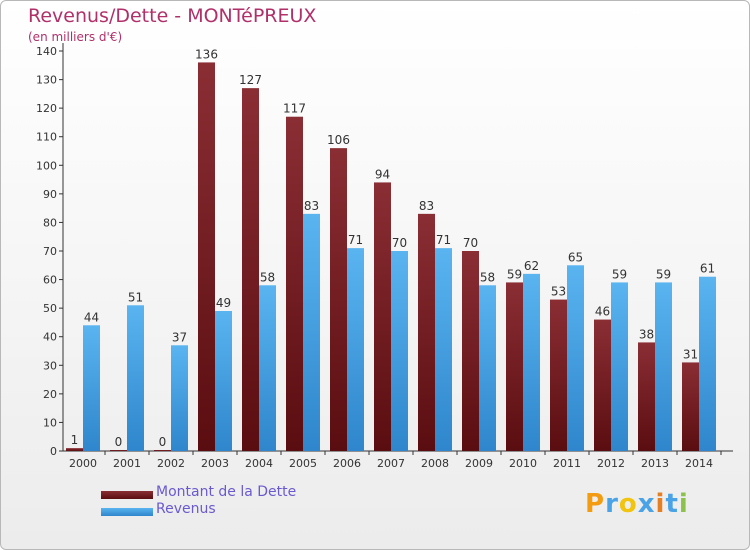 Image resolution: width=750 pixels, height=550 pixels. I want to click on data-label-debt: 46, so click(602, 312).